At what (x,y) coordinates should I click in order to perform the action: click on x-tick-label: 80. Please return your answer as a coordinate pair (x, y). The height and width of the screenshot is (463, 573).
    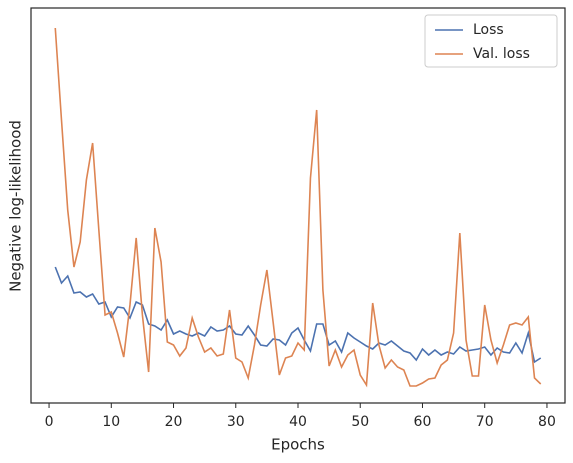
    Looking at the image, I should click on (547, 422).